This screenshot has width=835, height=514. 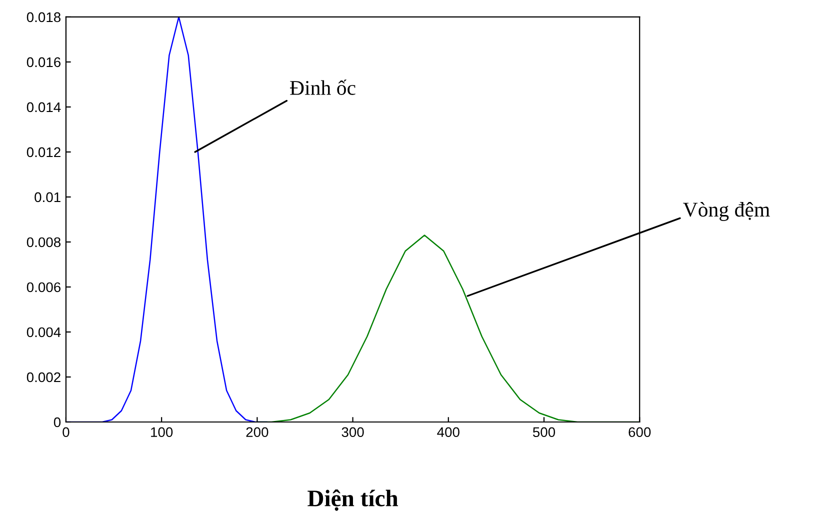 What do you see at coordinates (639, 432) in the screenshot?
I see `x-tick-label: 600` at bounding box center [639, 432].